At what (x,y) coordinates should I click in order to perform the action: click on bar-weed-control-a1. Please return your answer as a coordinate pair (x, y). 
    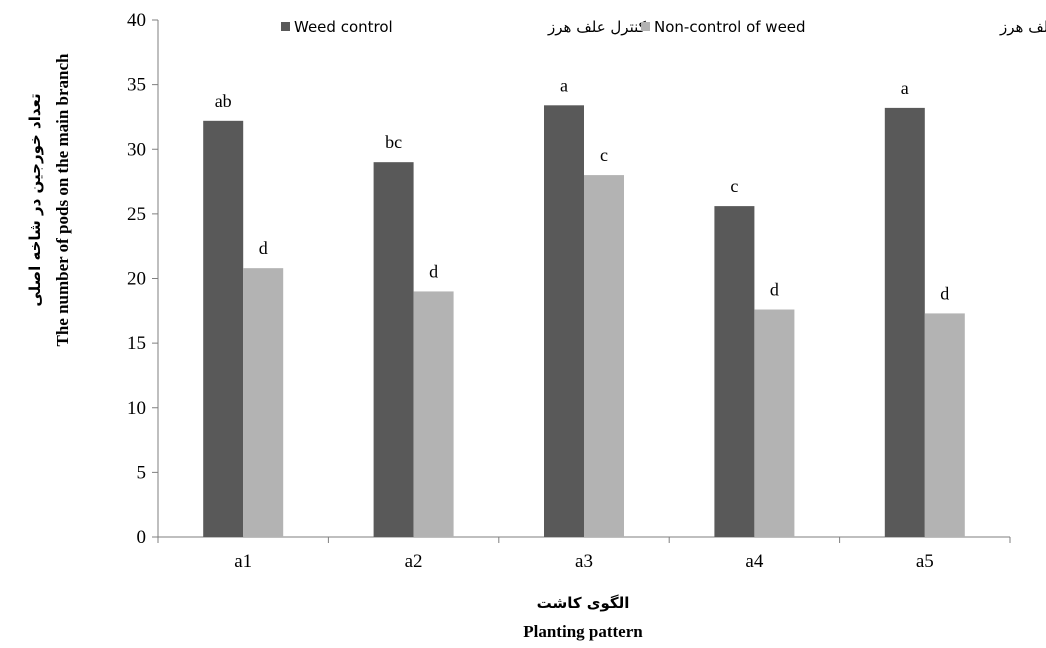
    Looking at the image, I should click on (223, 328).